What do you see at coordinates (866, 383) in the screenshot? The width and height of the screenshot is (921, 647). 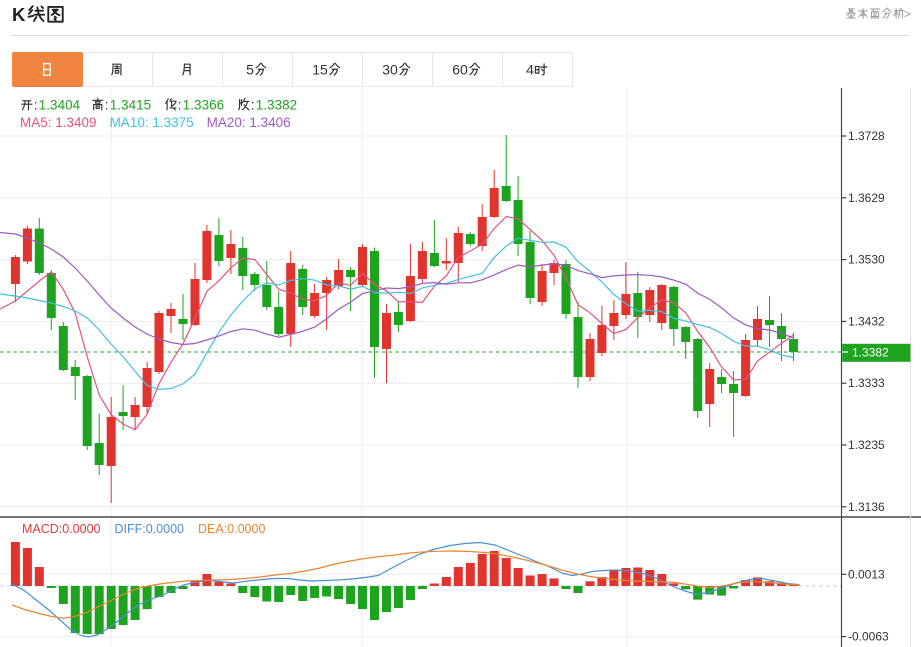 I see `svg-text: 1.3333` at bounding box center [866, 383].